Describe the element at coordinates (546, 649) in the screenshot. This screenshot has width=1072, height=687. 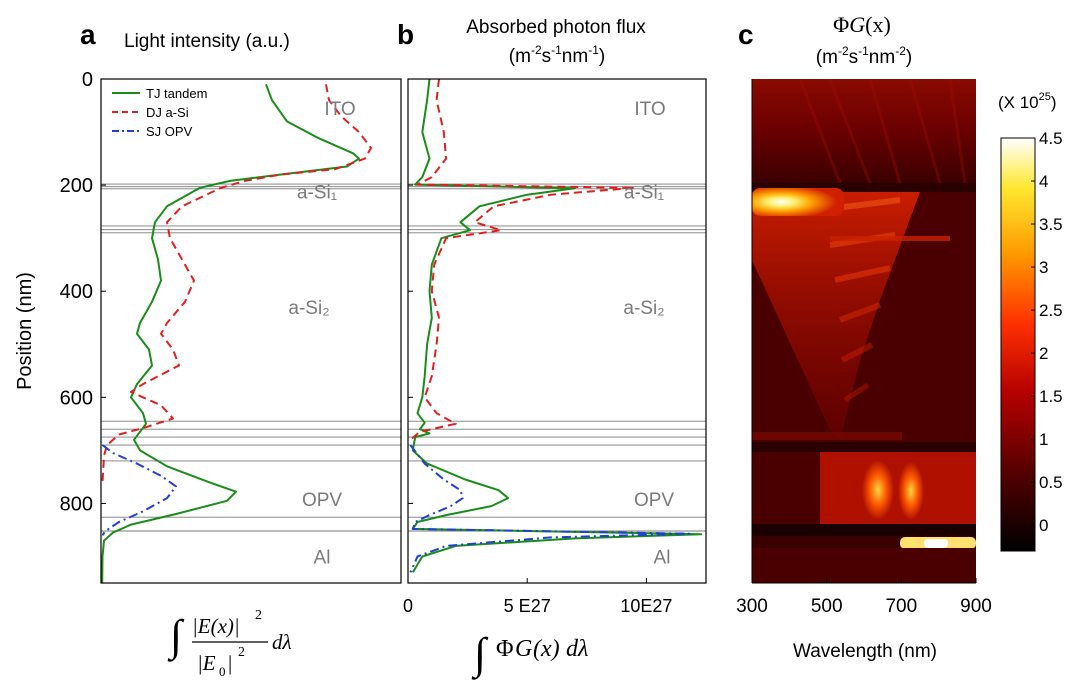
I see `x-b: (x)` at that location.